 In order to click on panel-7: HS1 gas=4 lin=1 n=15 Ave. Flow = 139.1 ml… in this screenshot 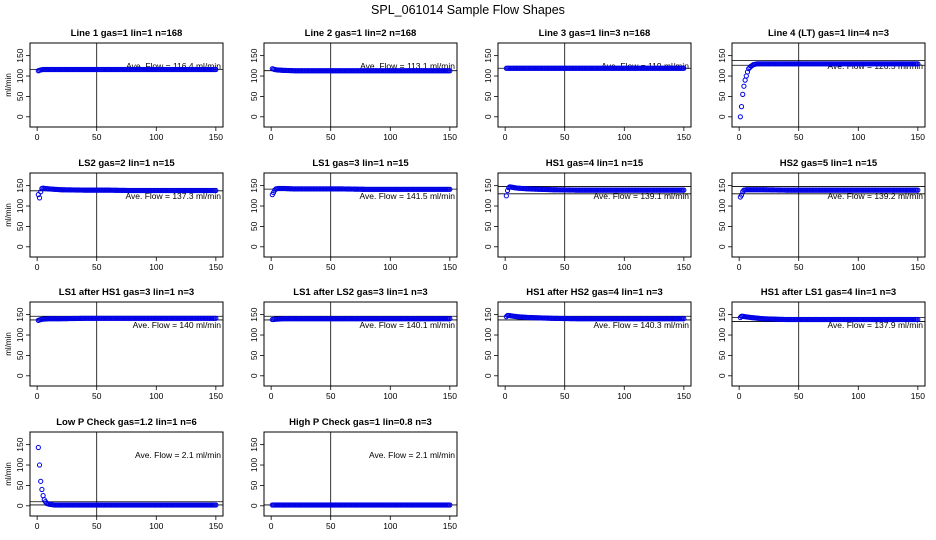, I will do `click(587, 215)`.